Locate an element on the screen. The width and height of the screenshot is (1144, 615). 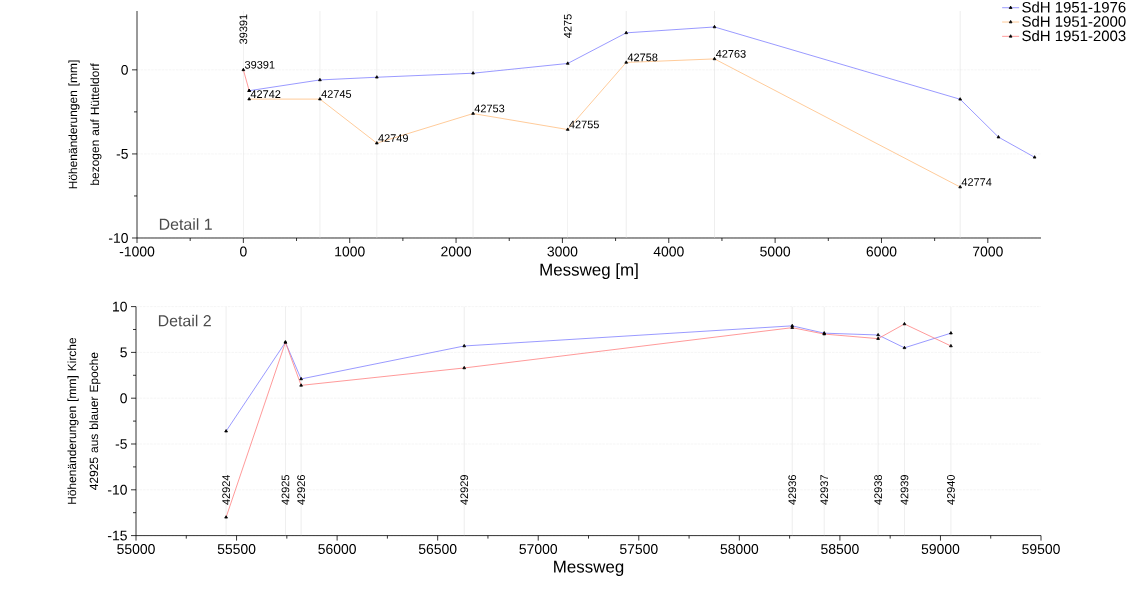
annotation: 42742 is located at coordinates (265, 94).